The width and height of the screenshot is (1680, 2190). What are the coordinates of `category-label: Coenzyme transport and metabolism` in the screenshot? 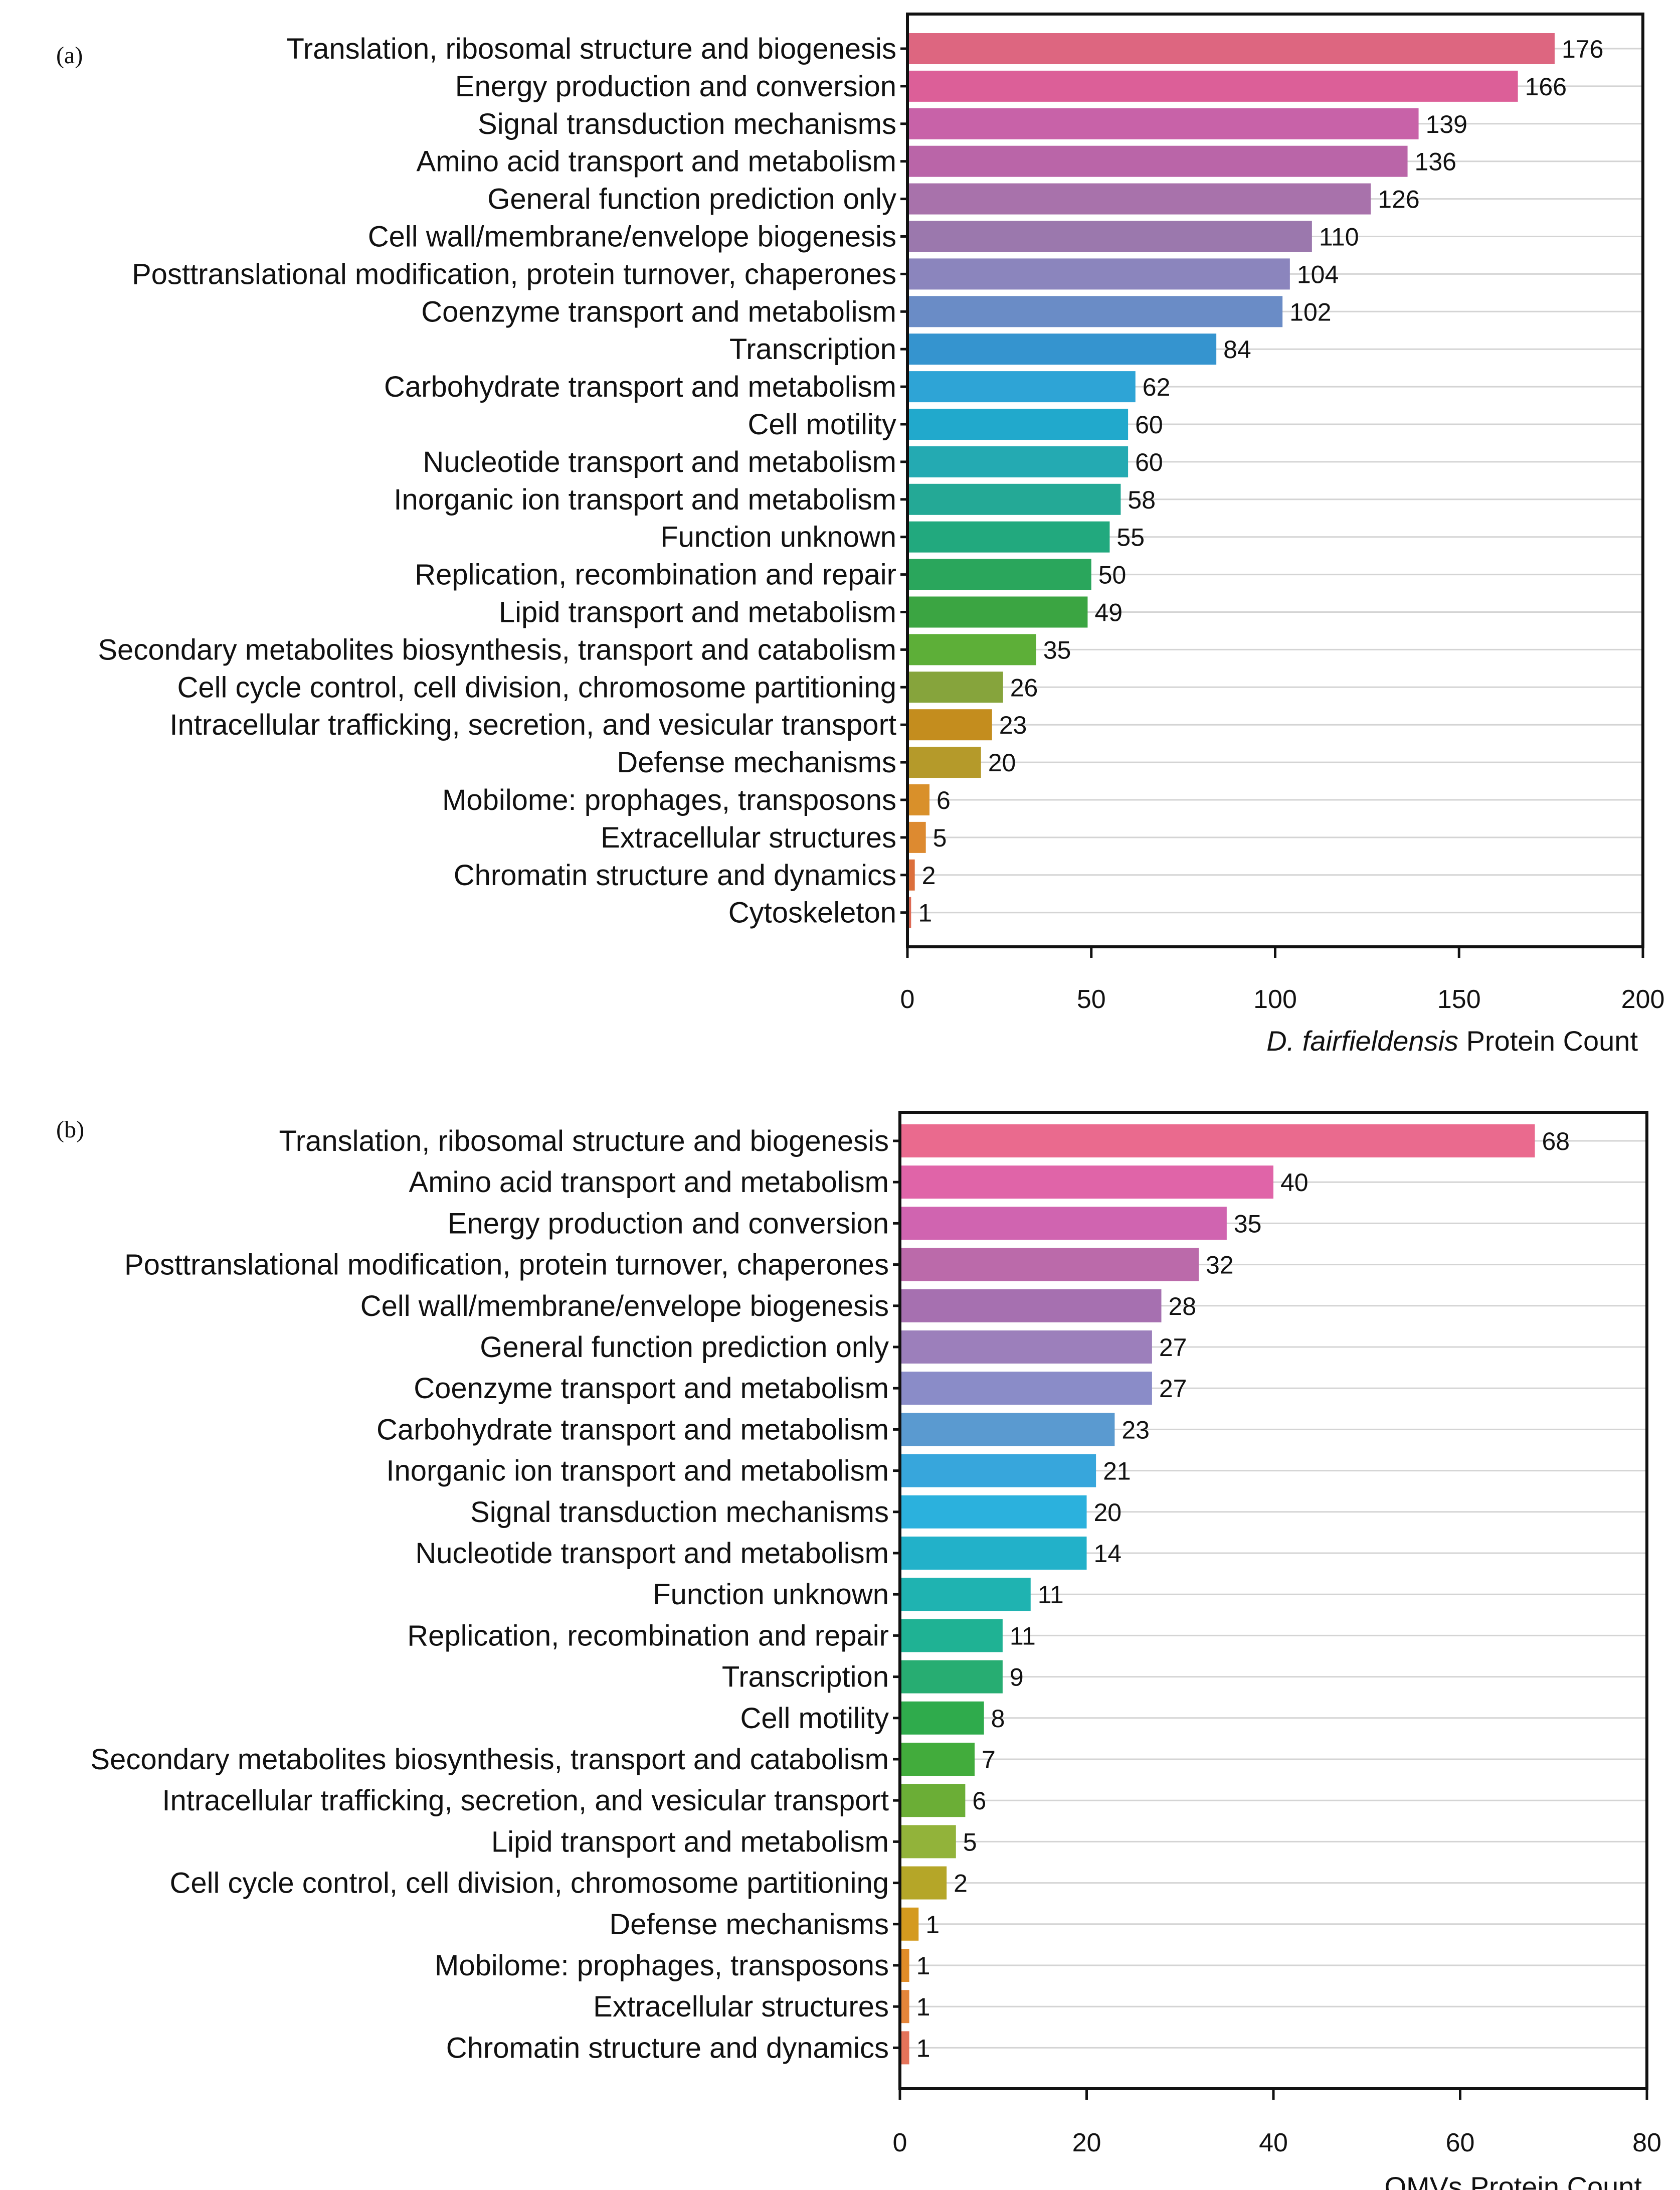 It's located at (658, 311).